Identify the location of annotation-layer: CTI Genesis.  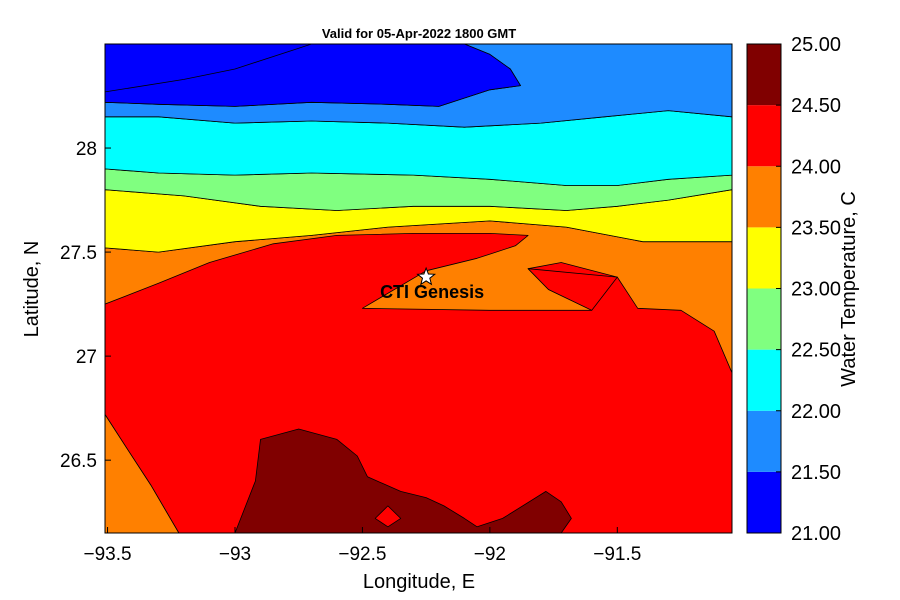
(432, 284).